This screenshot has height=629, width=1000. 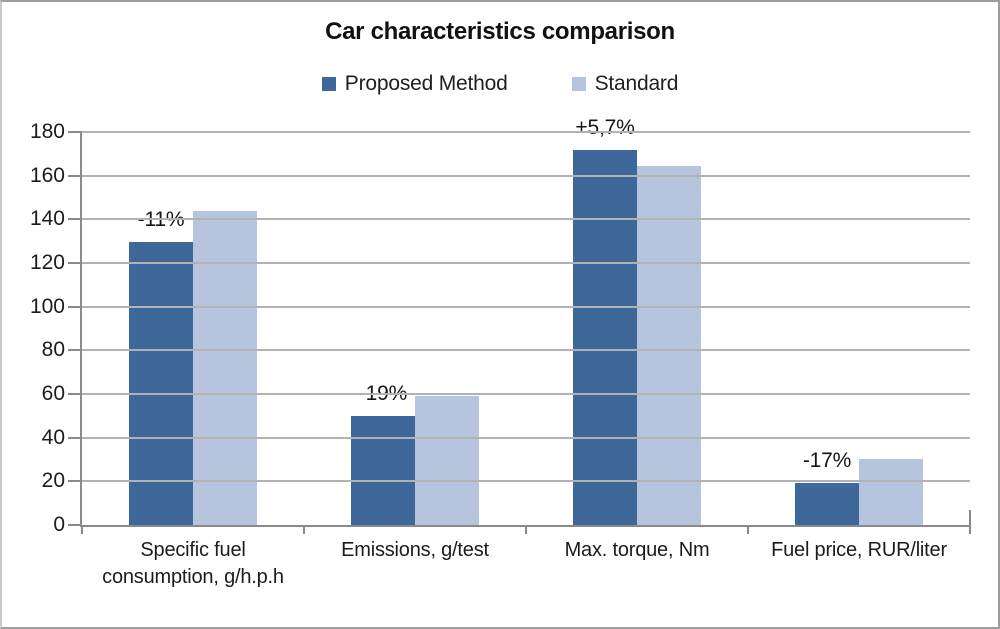 I want to click on y-axis-tick-label: 20, so click(x=53, y=481).